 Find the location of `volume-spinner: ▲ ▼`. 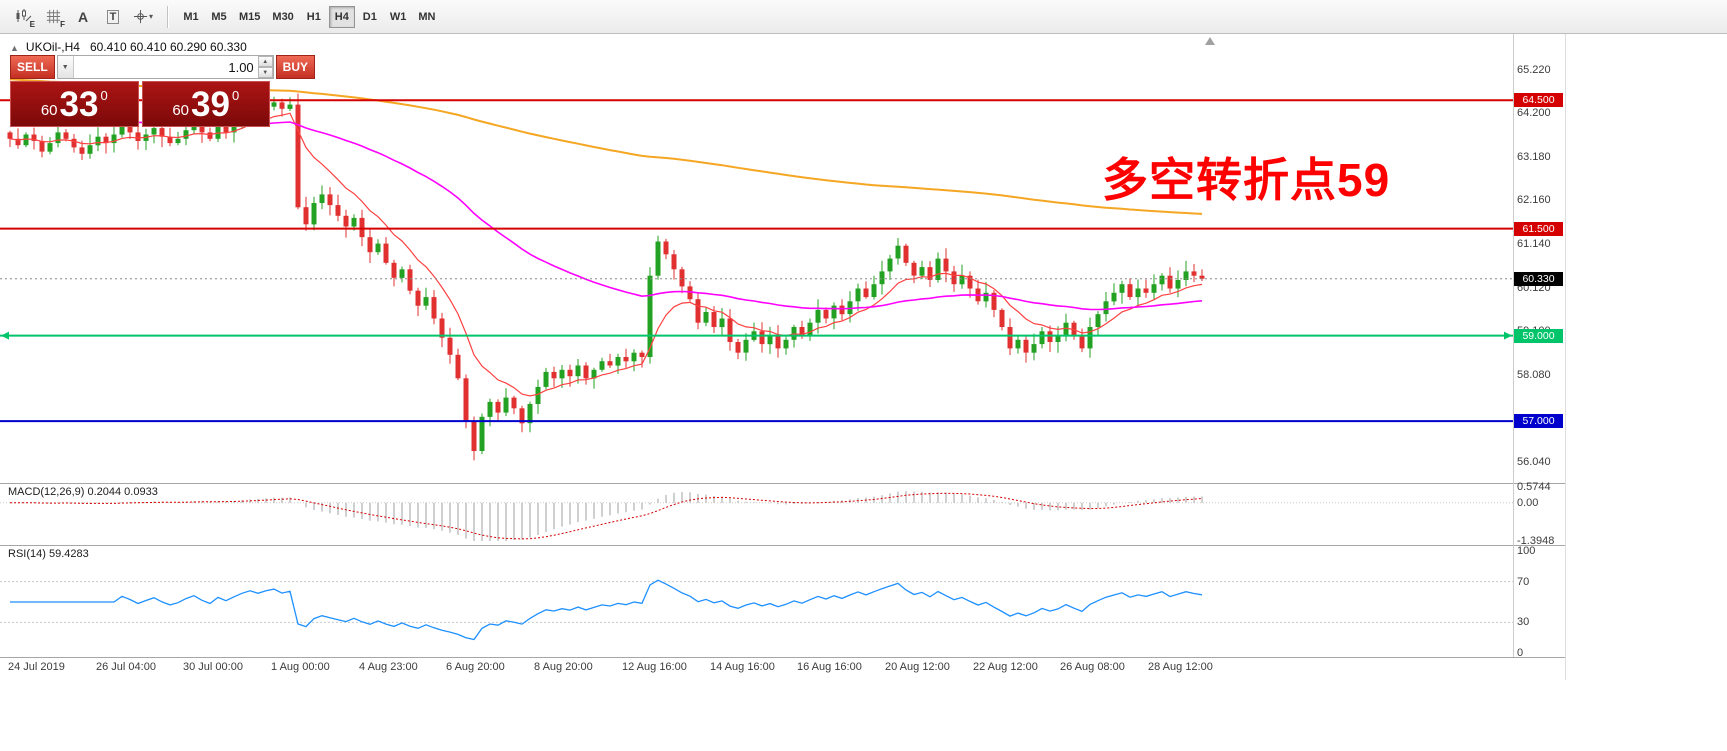

volume-spinner: ▲ ▼ is located at coordinates (265, 67).